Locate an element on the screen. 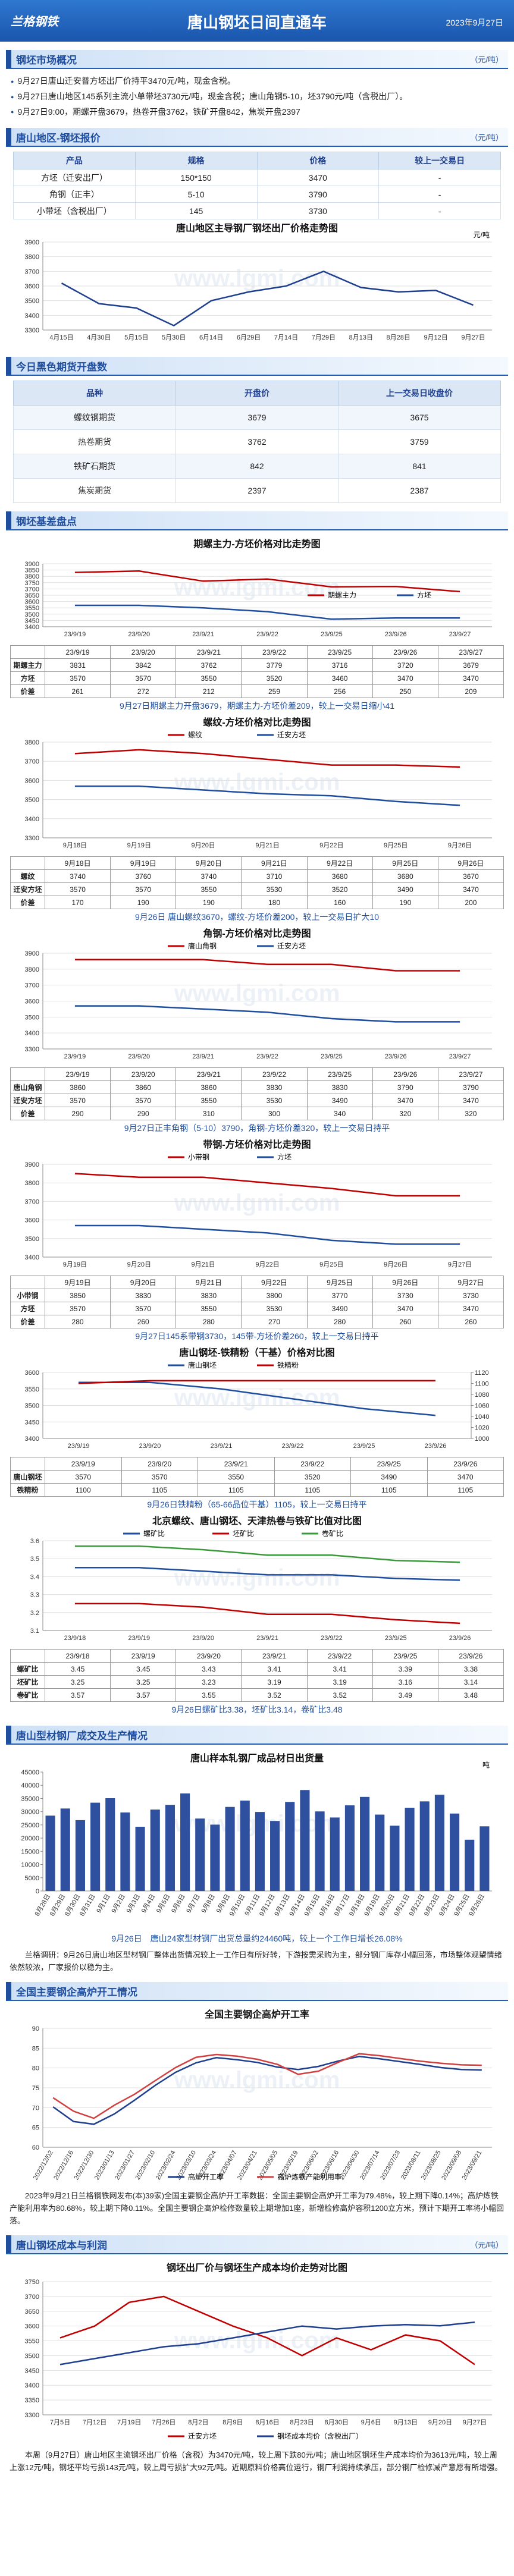  cell: 3790 is located at coordinates (405, 1087).